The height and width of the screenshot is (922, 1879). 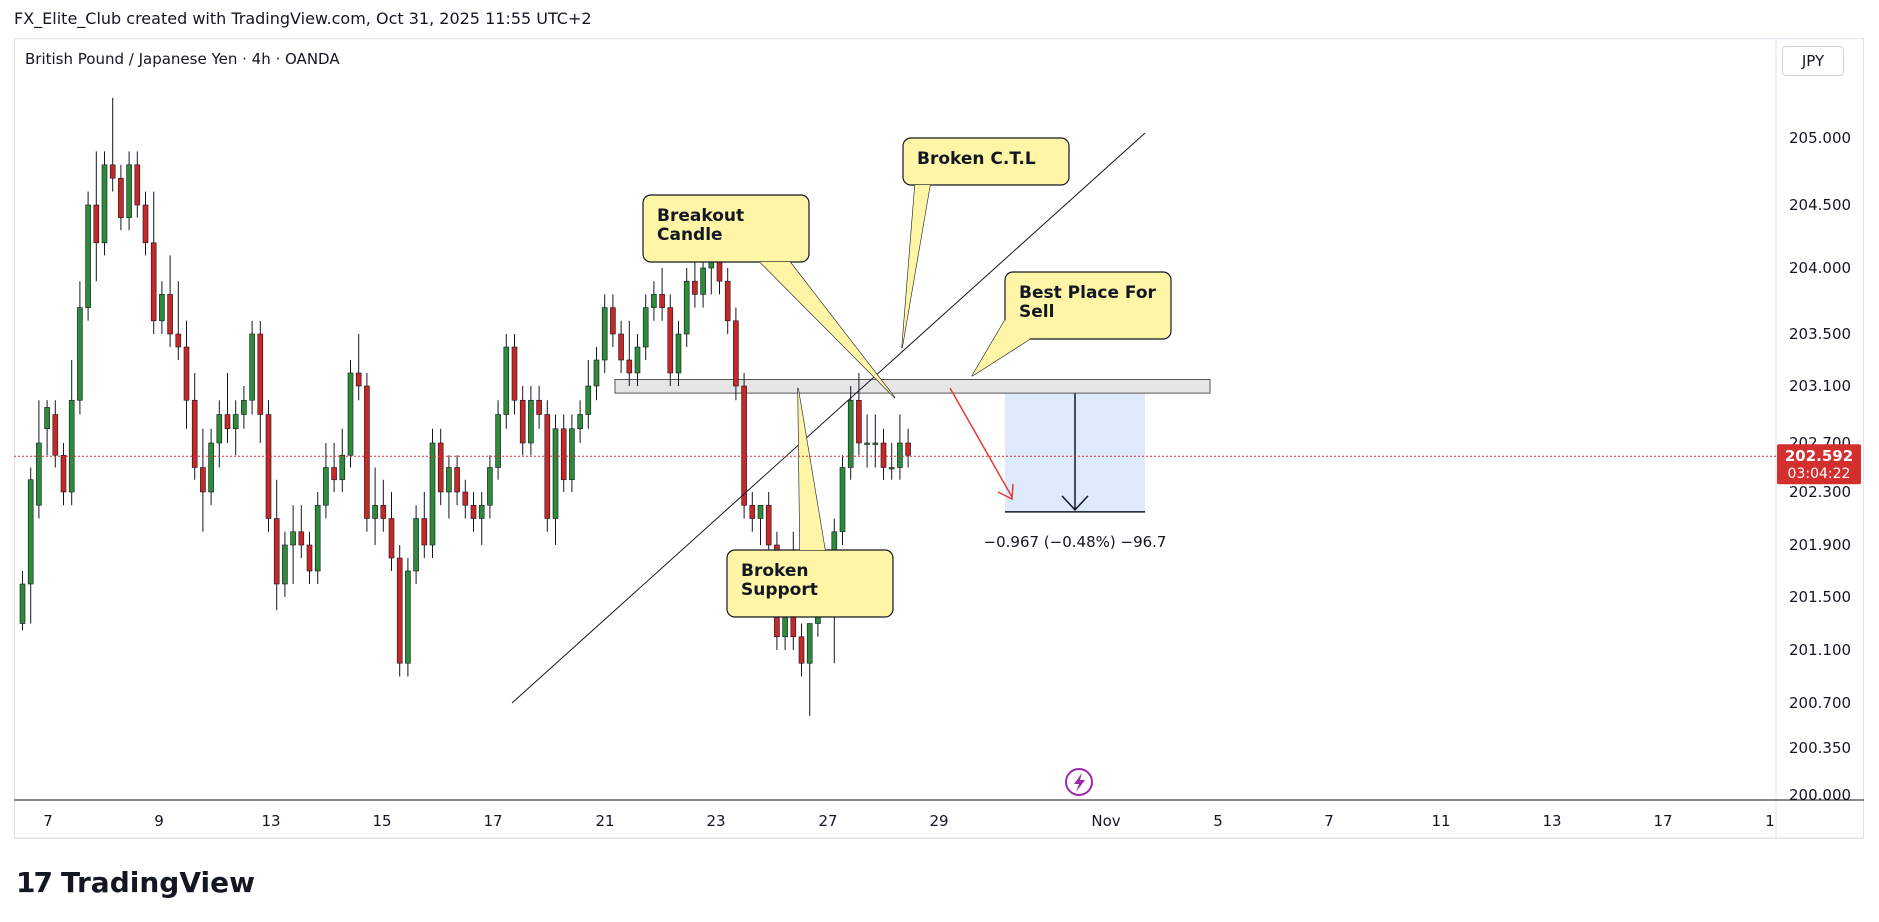 What do you see at coordinates (1820, 205) in the screenshot?
I see `price-tick-label: 204.500` at bounding box center [1820, 205].